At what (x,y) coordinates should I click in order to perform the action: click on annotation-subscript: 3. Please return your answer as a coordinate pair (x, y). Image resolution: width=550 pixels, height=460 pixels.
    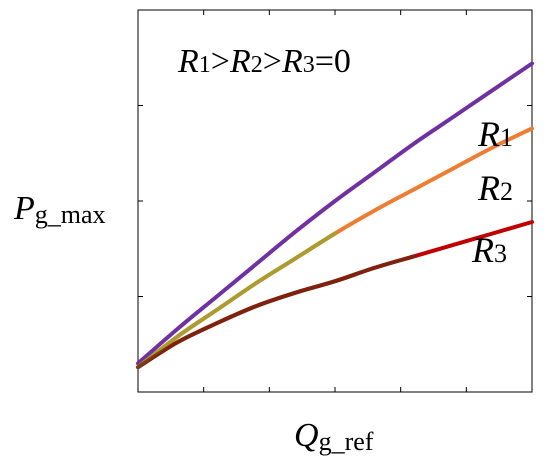
    Looking at the image, I should click on (309, 65).